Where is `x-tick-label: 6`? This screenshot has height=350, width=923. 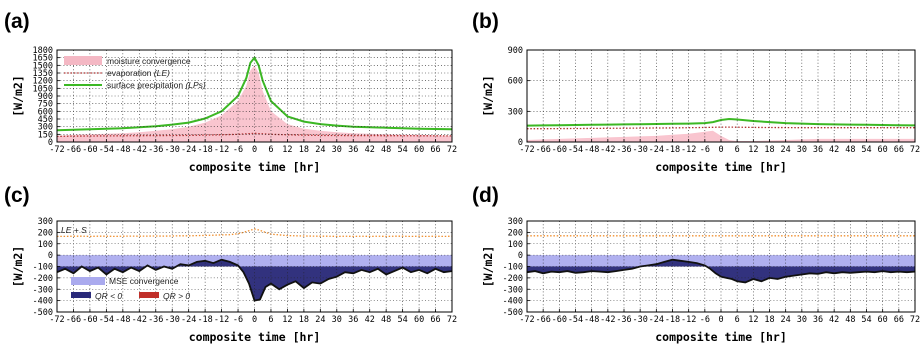 x-tick-label: 6 is located at coordinates (737, 320).